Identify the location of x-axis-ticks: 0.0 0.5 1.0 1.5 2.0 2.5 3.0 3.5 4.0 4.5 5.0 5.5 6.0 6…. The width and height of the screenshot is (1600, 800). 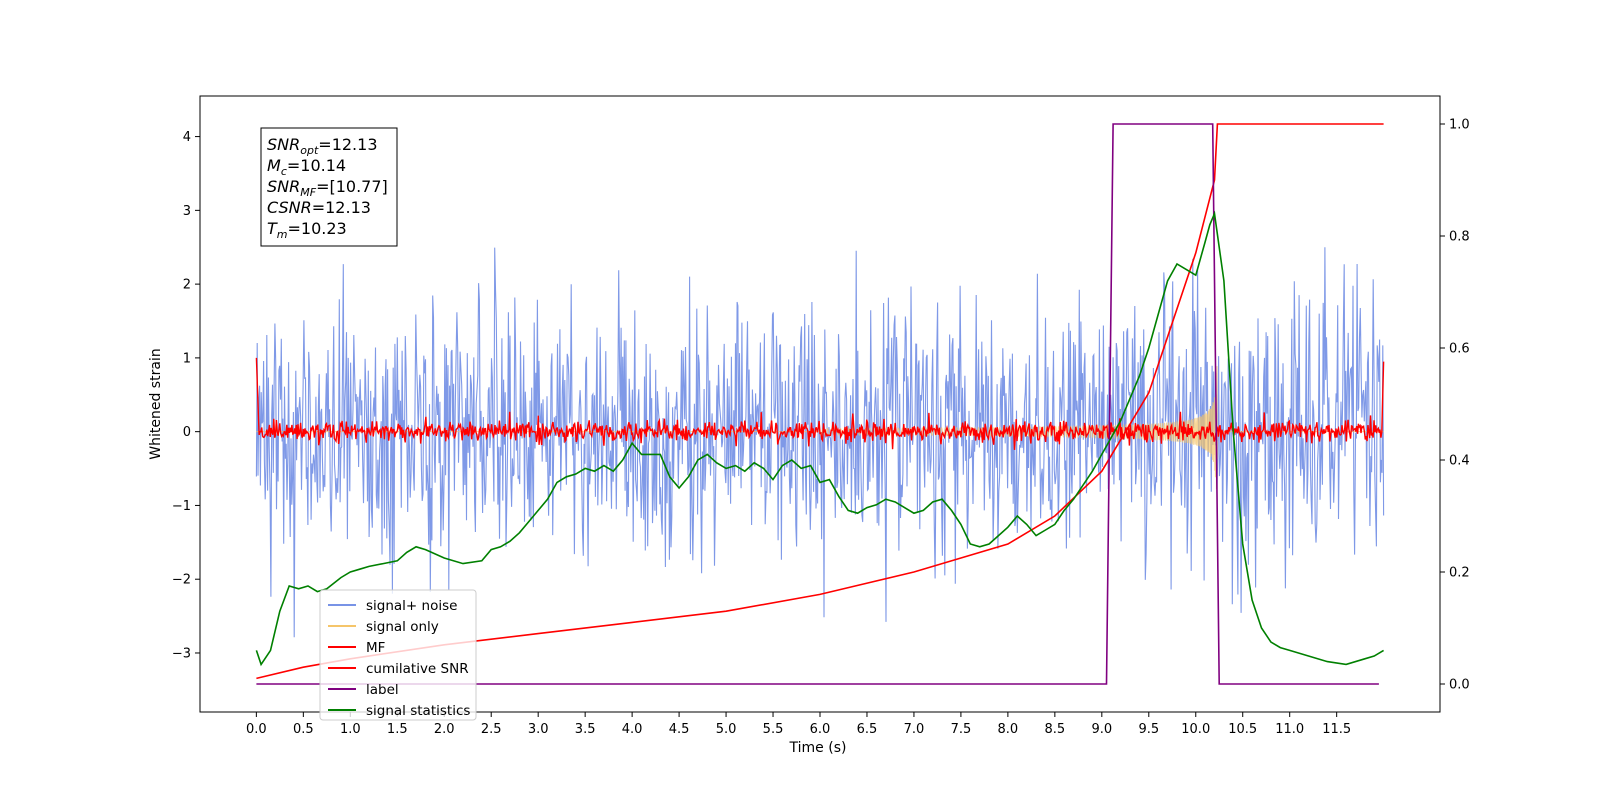
(798, 724).